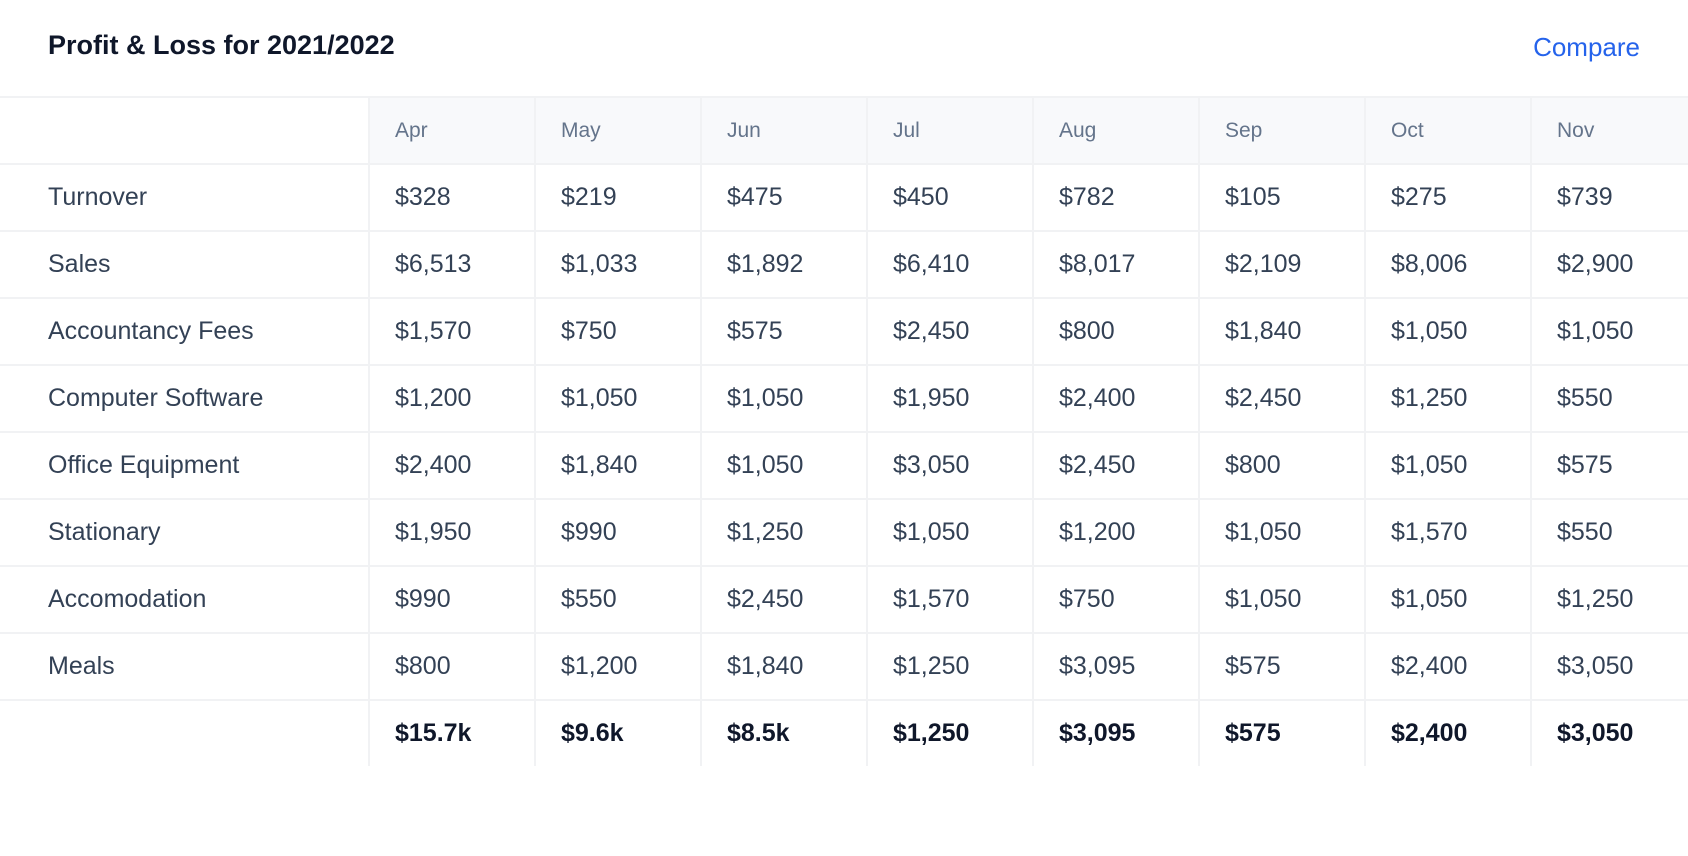  I want to click on column-header-nov: Nov, so click(1609, 130).